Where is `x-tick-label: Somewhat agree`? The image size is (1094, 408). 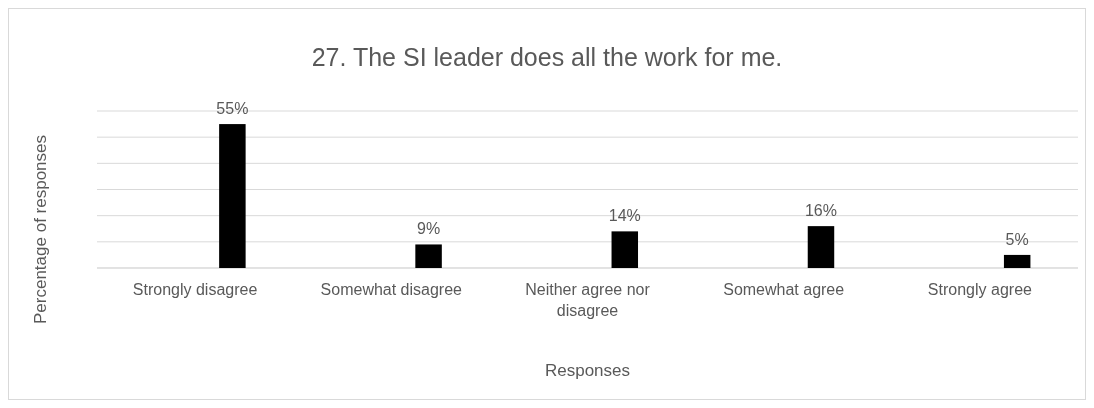
x-tick-label: Somewhat agree is located at coordinates (784, 289).